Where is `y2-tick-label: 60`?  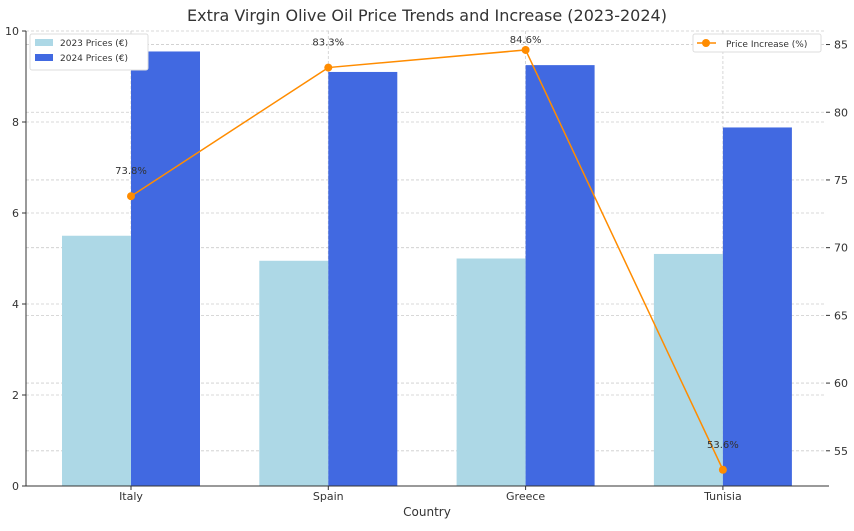 y2-tick-label: 60 is located at coordinates (841, 383).